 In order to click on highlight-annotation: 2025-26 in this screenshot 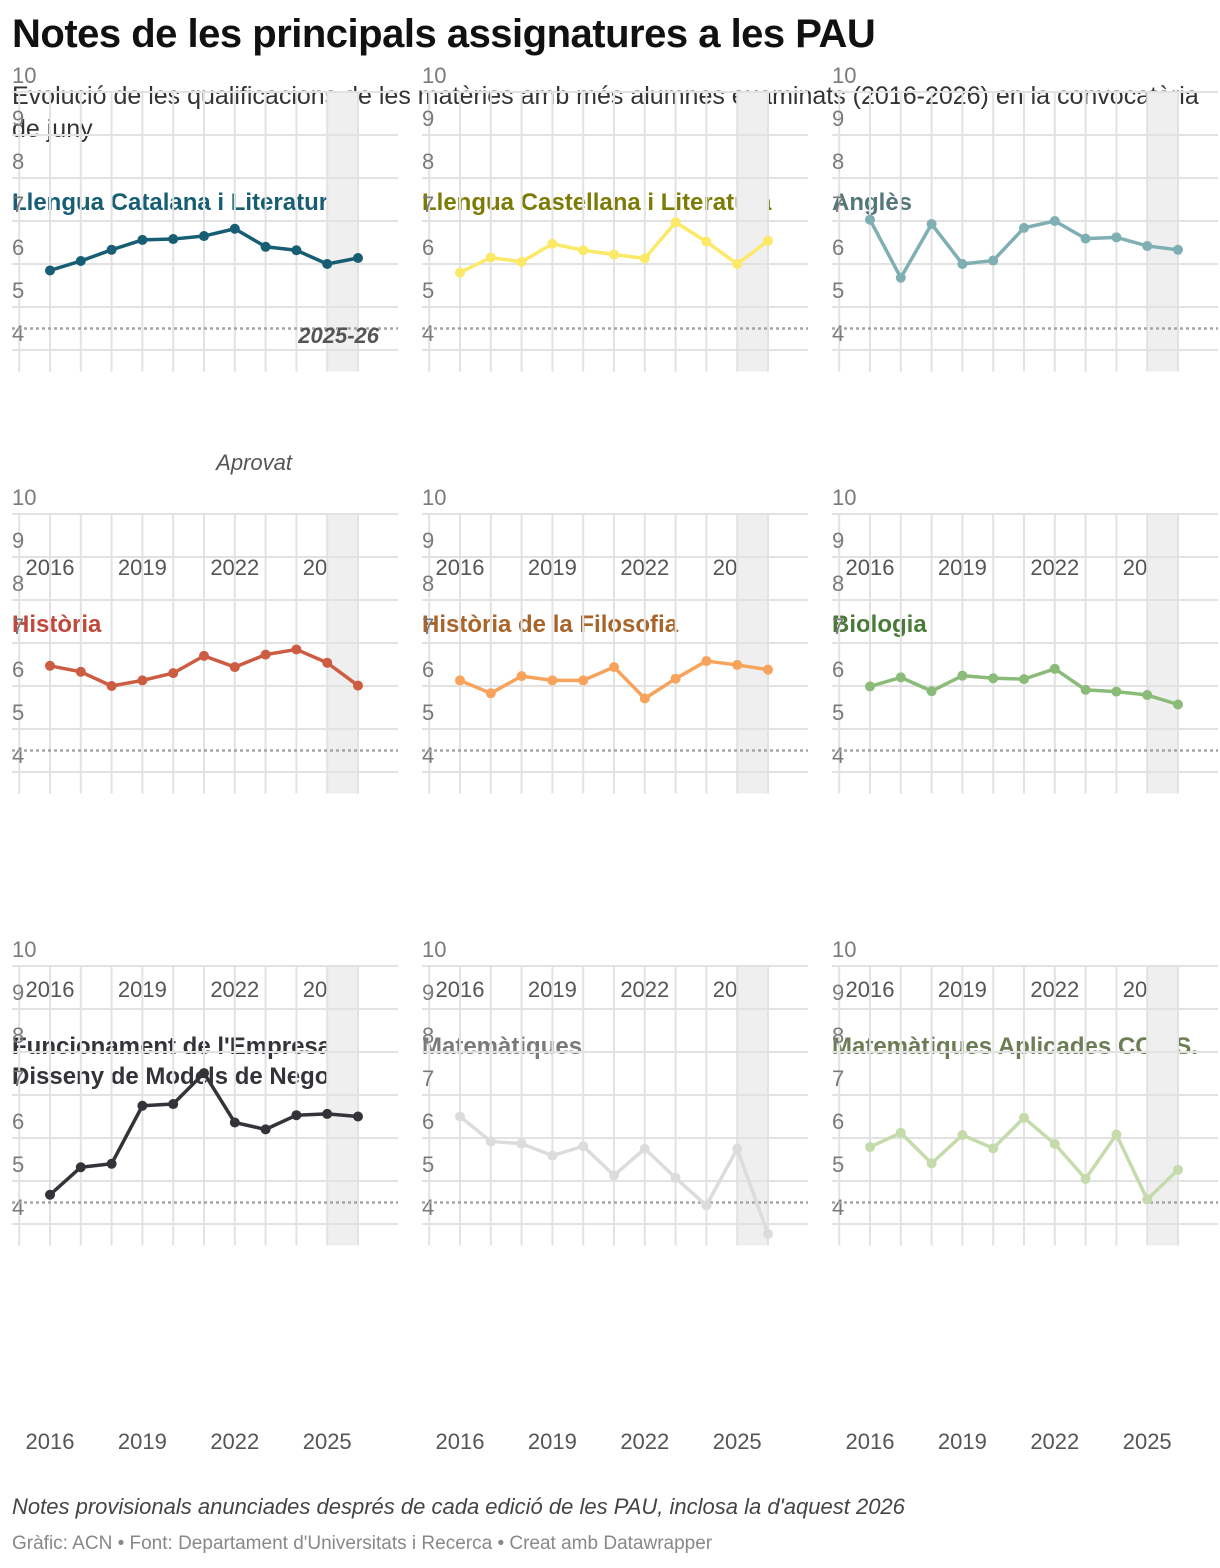, I will do `click(338, 335)`.